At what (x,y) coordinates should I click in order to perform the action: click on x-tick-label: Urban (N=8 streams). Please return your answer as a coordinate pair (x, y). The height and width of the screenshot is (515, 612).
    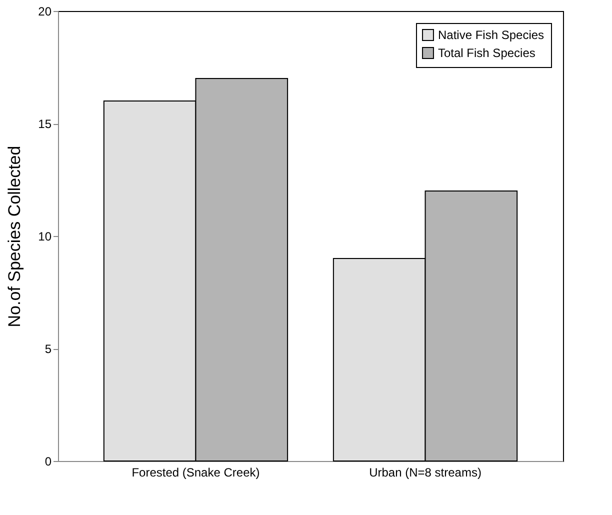
    Looking at the image, I should click on (425, 473).